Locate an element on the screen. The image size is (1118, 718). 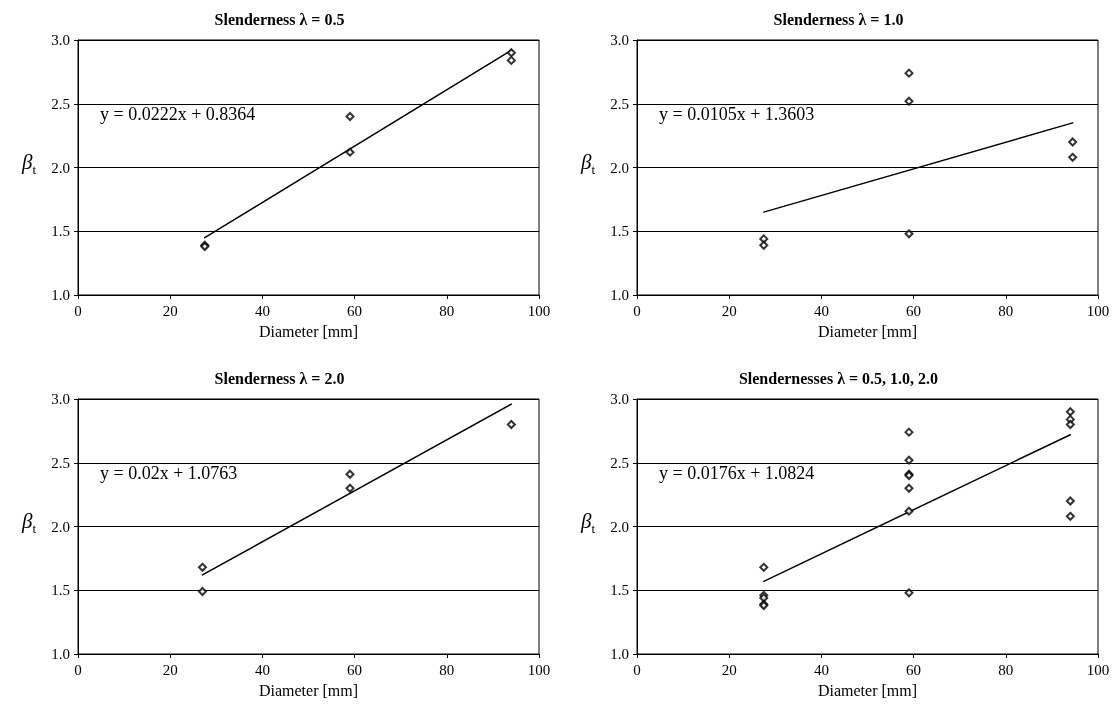
annotation: y = 0.0176x + 1.0824 is located at coordinates (737, 473).